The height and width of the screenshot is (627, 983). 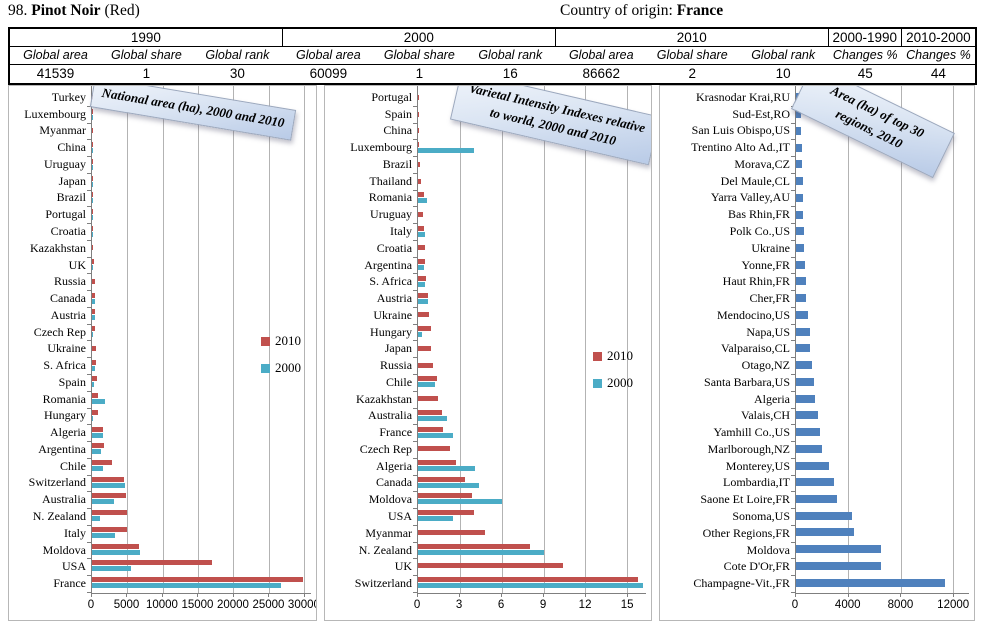 What do you see at coordinates (328, 55) in the screenshot?
I see `col-header: Global area` at bounding box center [328, 55].